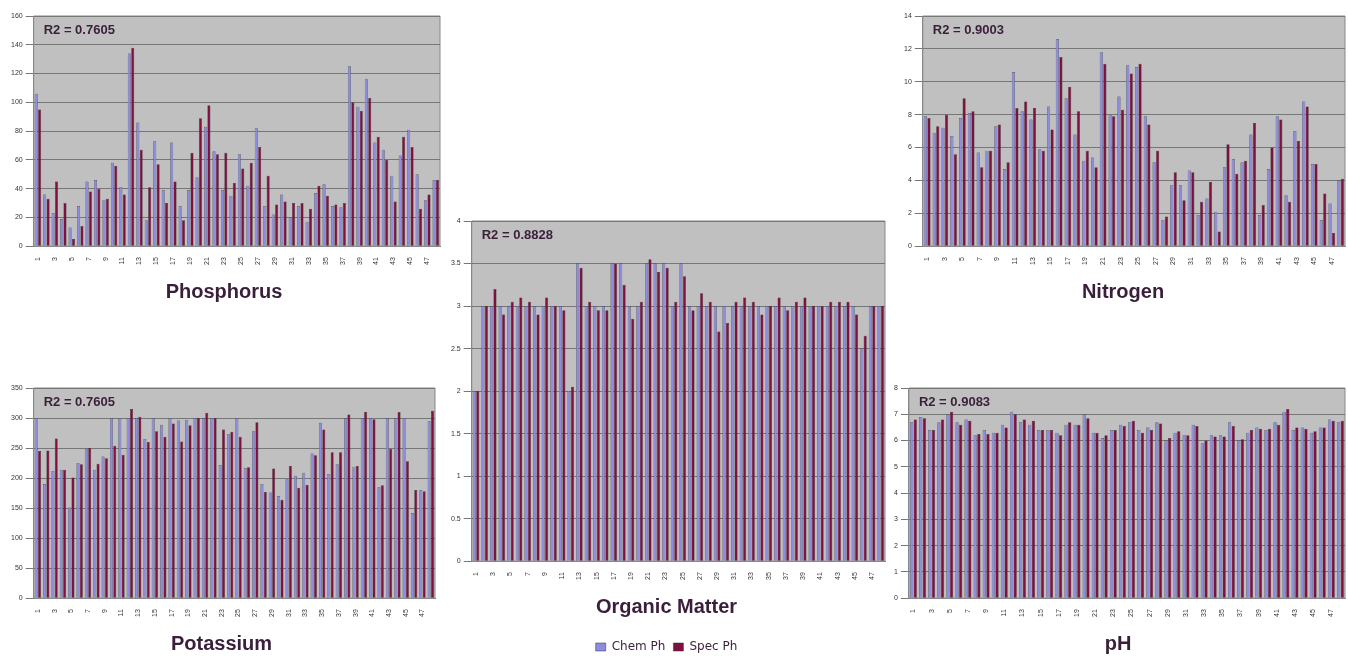  I want to click on annotation: R2 = 0.9003, so click(968, 30).